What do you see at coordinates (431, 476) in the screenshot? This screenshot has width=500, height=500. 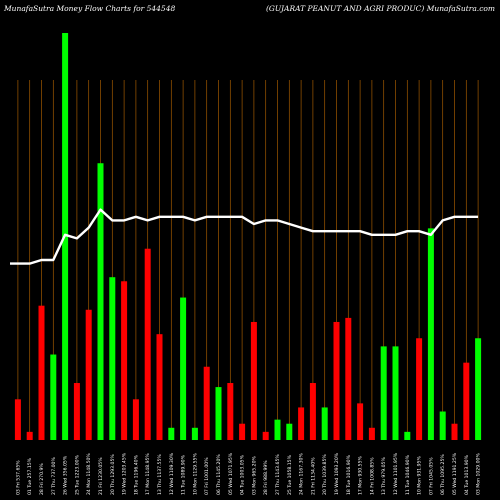 I see `x-tick-label: 07 Fri 1045.05%` at bounding box center [431, 476].